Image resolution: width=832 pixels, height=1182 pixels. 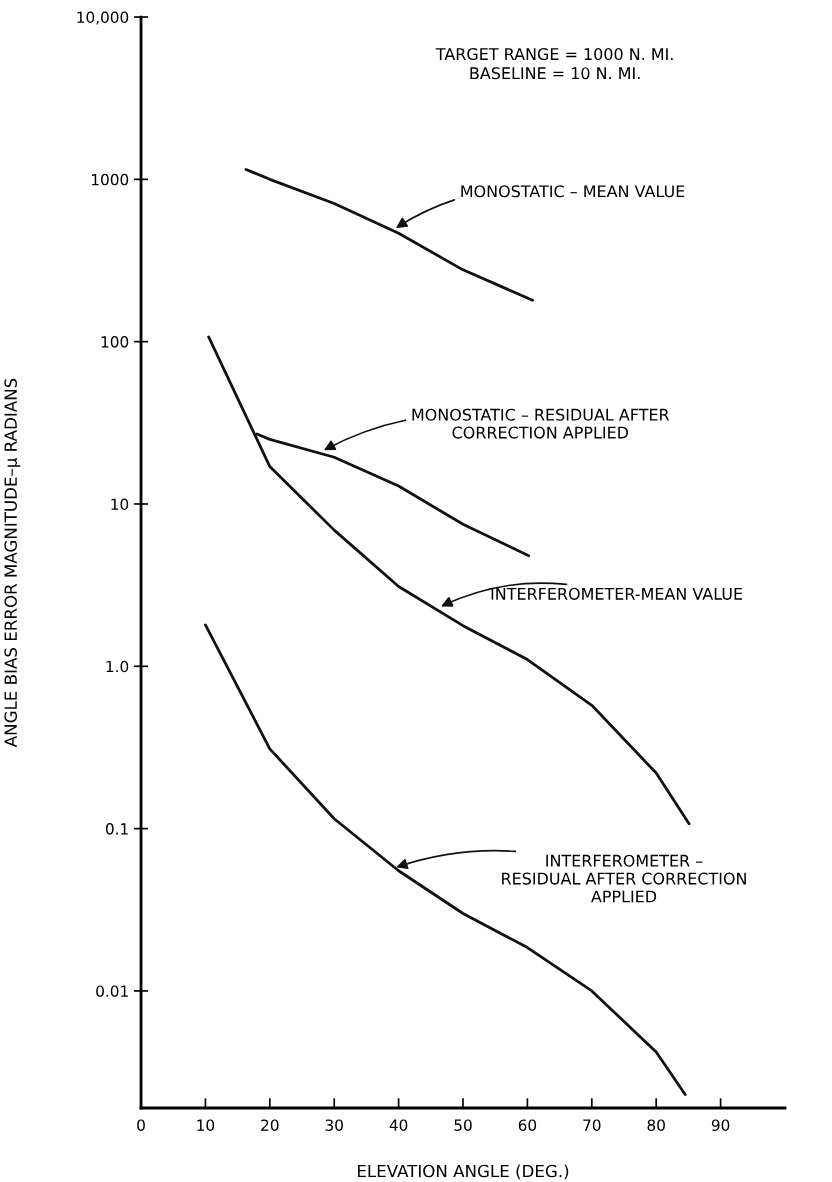 What do you see at coordinates (270, 1125) in the screenshot?
I see `x-tick-label: 20` at bounding box center [270, 1125].